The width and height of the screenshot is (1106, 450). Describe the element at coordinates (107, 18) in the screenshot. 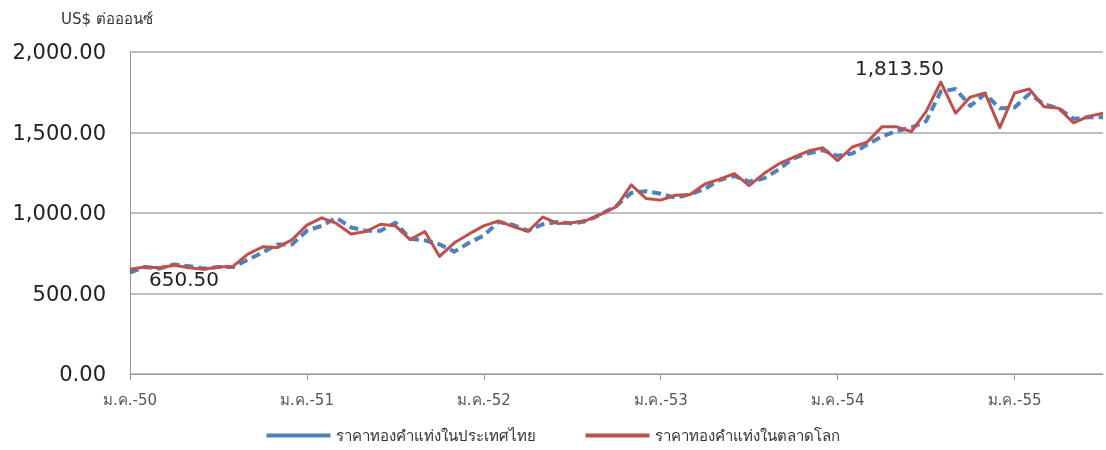

I see `y-axis-title: US$ ต่อออนซ์` at that location.